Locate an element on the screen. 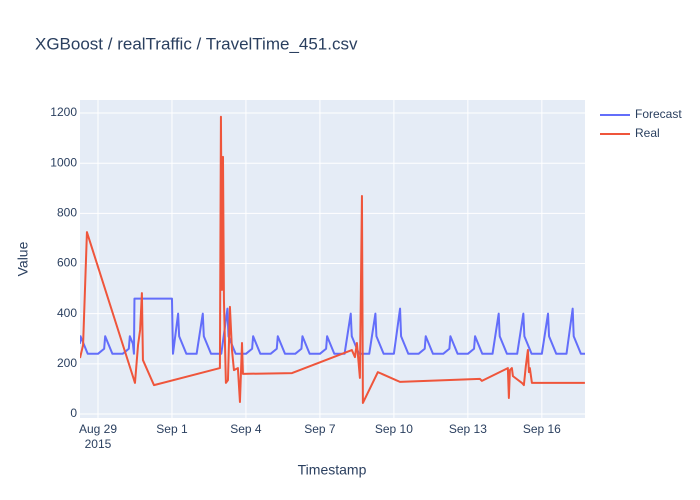  x-tick-label: Sep 7 is located at coordinates (320, 429).